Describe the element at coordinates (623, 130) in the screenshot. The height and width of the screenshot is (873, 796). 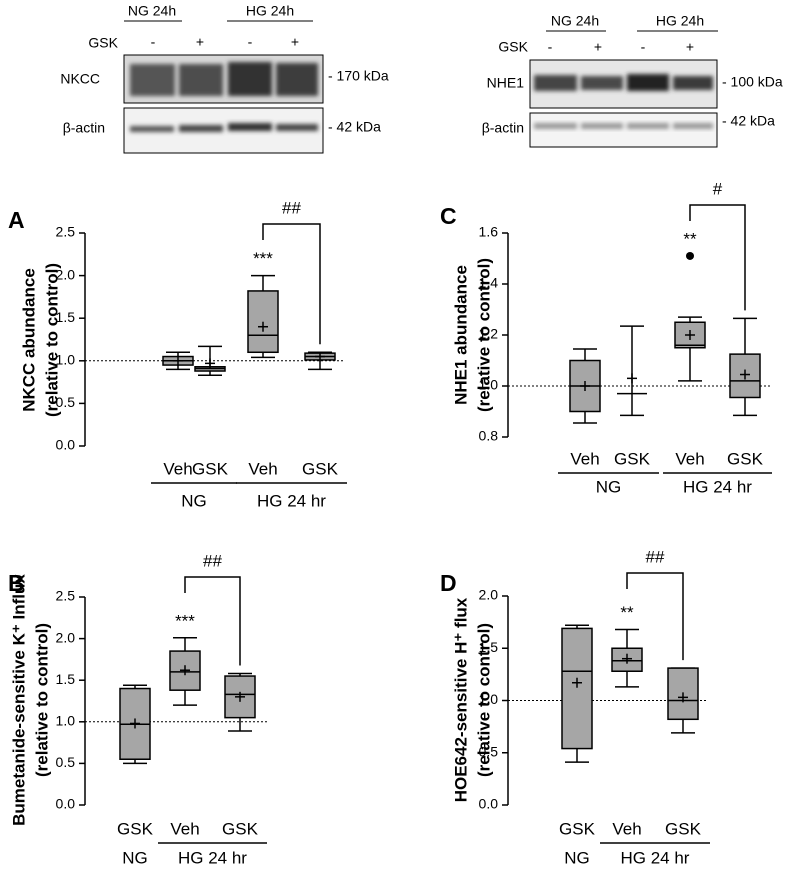
I see `blot-panel` at that location.